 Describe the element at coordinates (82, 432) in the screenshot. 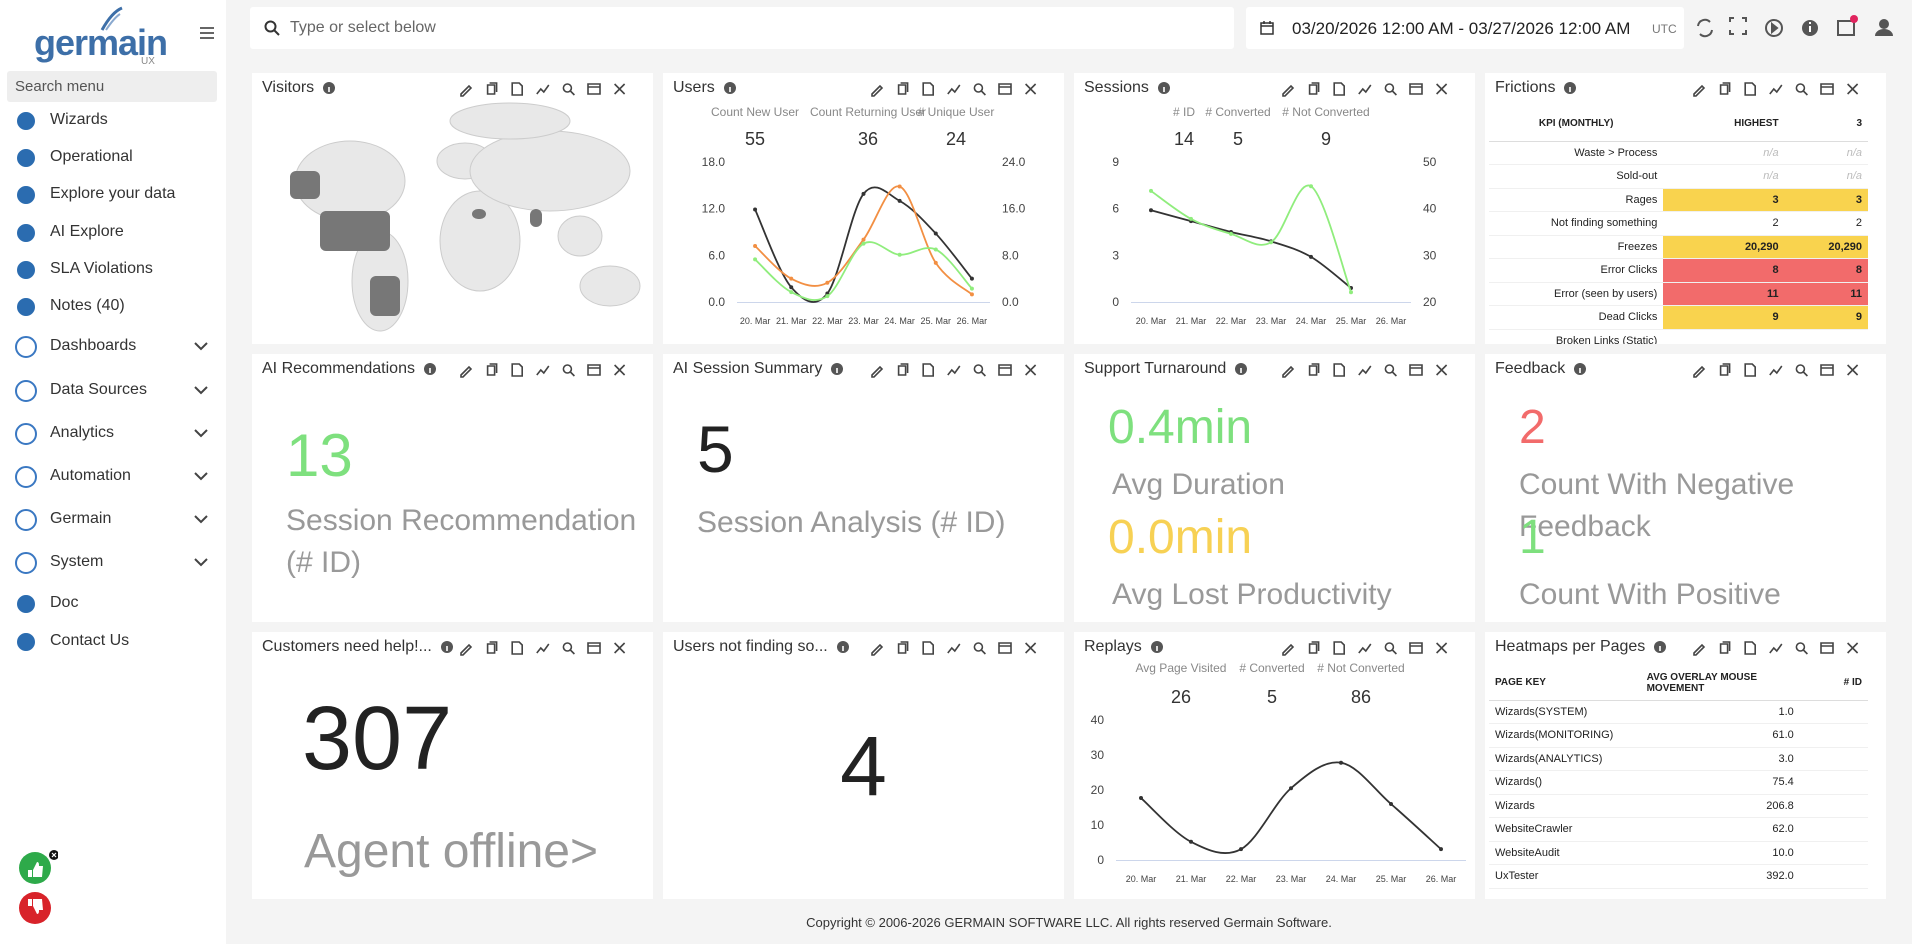

I see `menu-item: Analytics` at that location.